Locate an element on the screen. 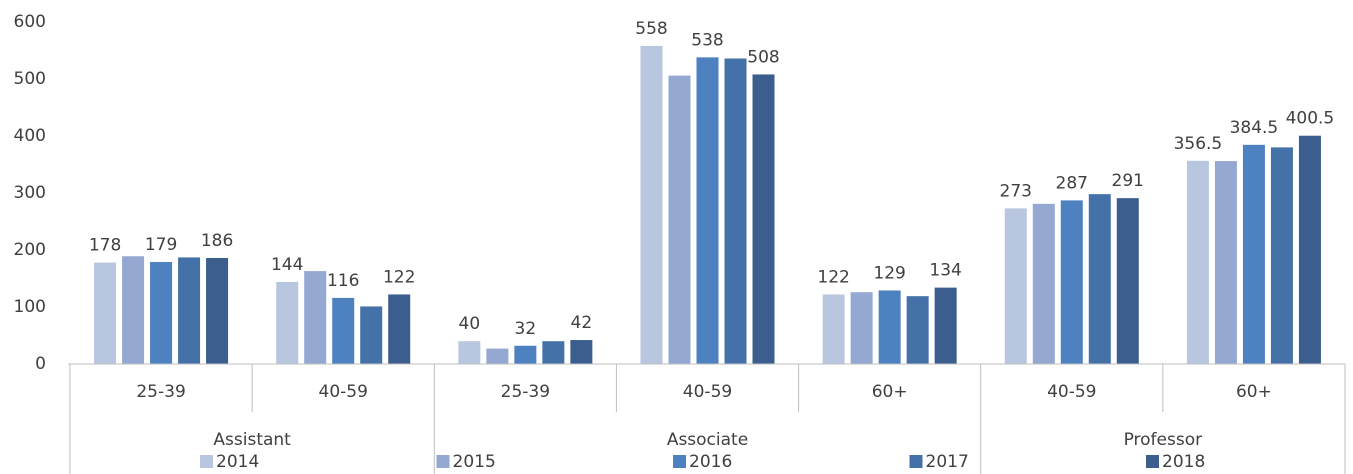 The width and height of the screenshot is (1353, 474). data-label: 144 is located at coordinates (287, 265).